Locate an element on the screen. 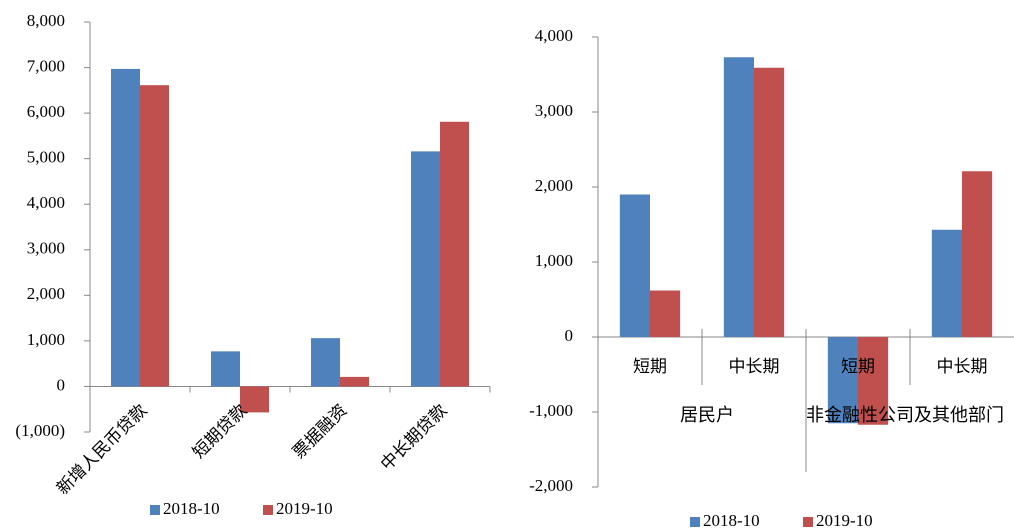  y-tick-label: -2,000 is located at coordinates (551, 485).